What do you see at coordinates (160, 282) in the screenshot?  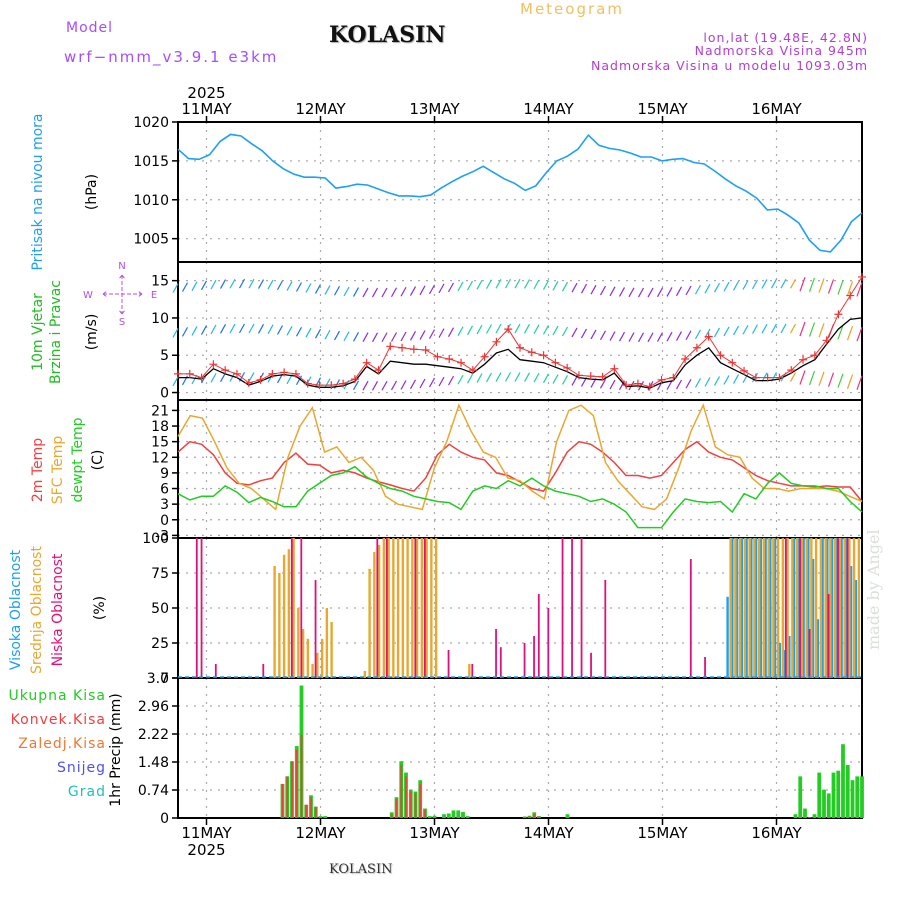 I see `wind-ytick-label: 15` at bounding box center [160, 282].